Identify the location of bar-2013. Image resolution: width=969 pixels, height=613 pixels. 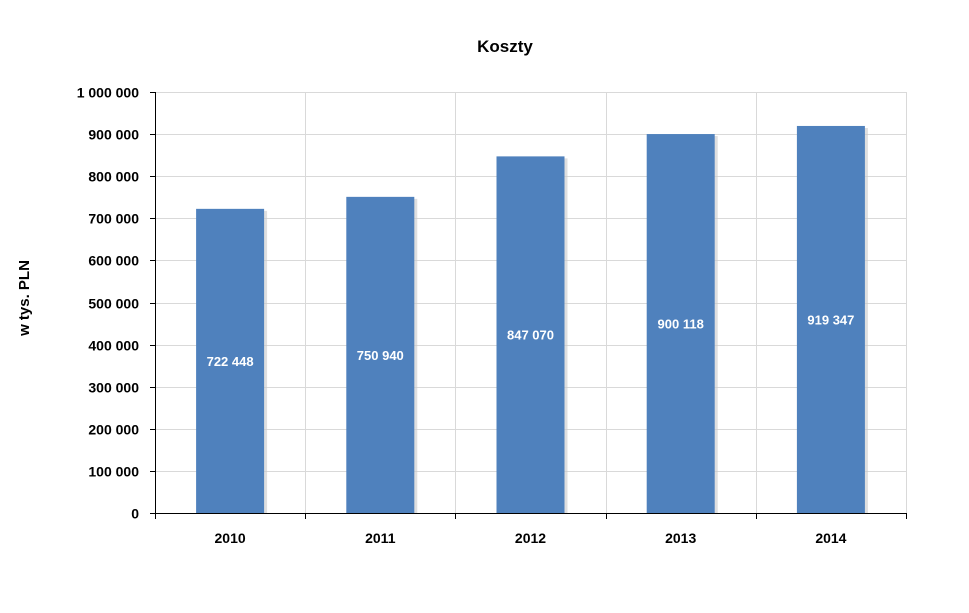
(680, 323).